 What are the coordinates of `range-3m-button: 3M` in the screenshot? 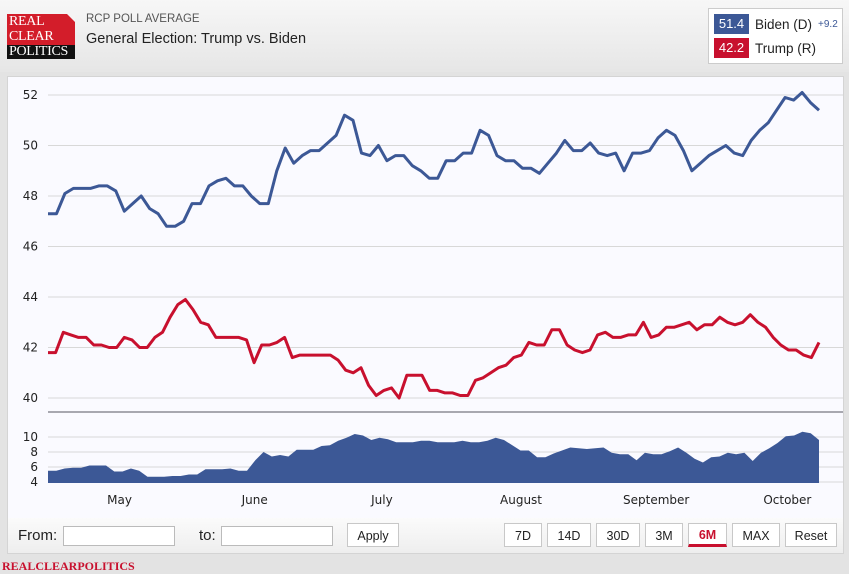 It's located at (664, 535).